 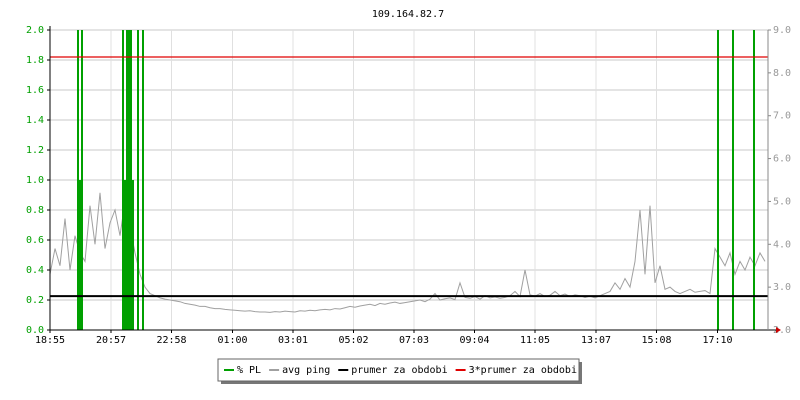 I want to click on y2-tick-label: 2.0, so click(x=782, y=330).